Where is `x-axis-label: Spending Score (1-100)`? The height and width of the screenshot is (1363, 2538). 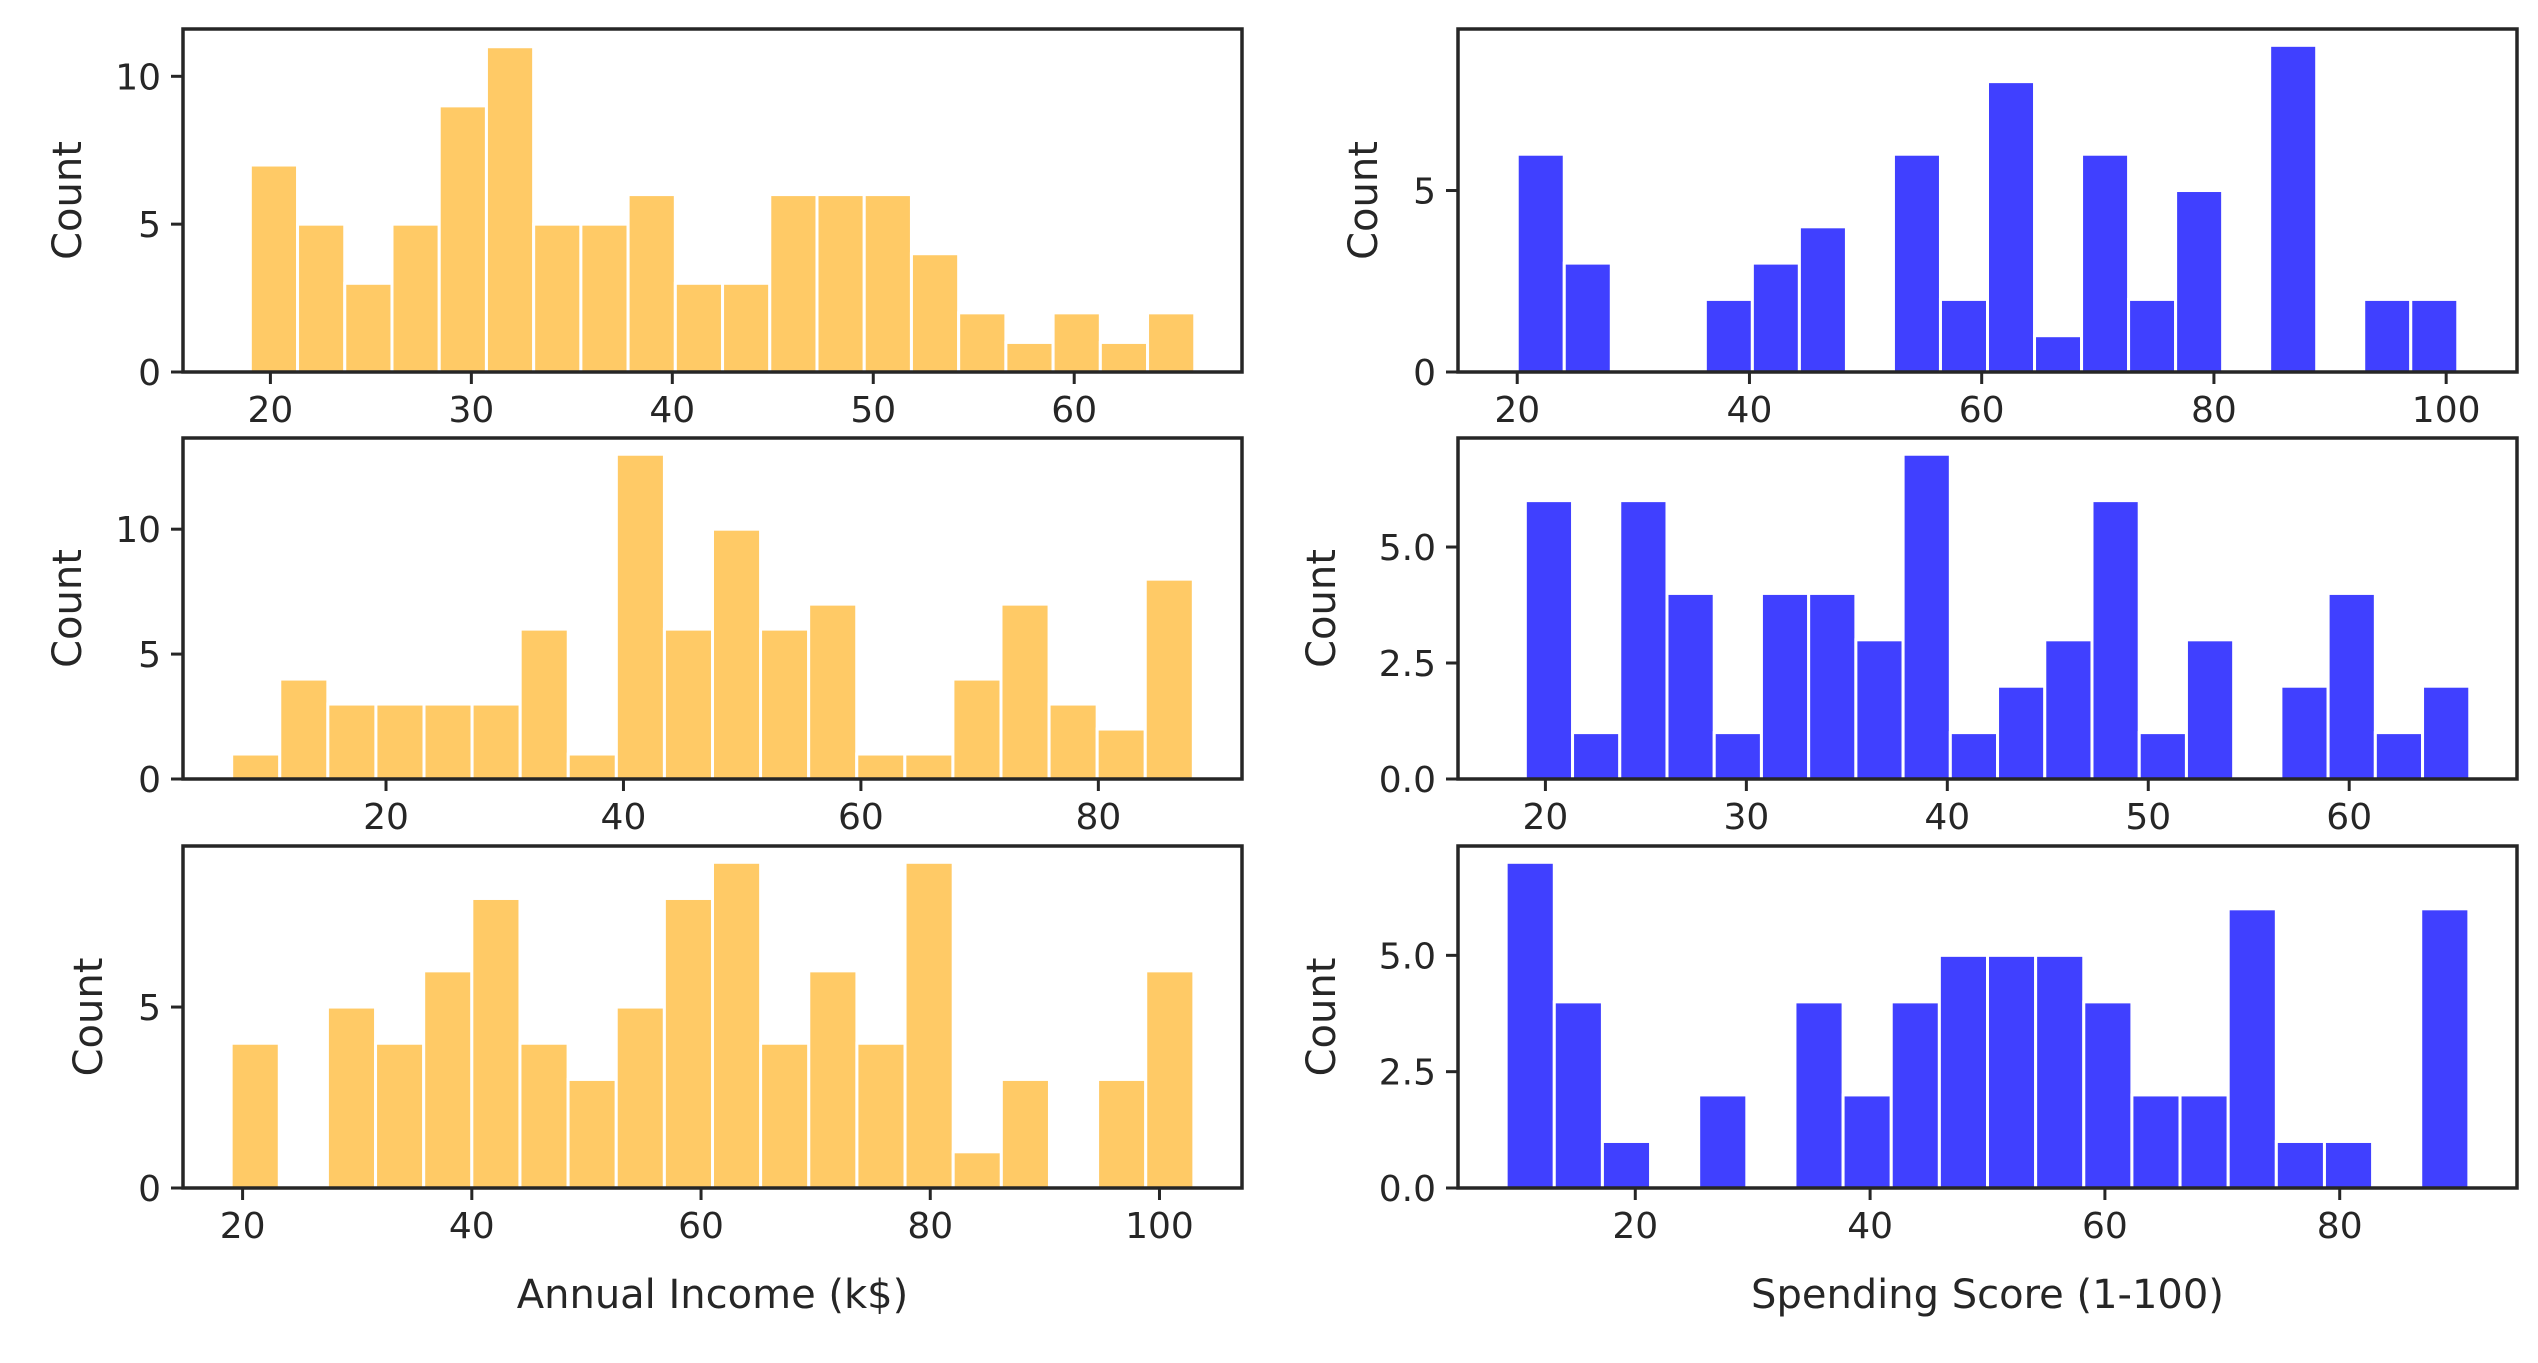 x-axis-label: Spending Score (1-100) is located at coordinates (1987, 1295).